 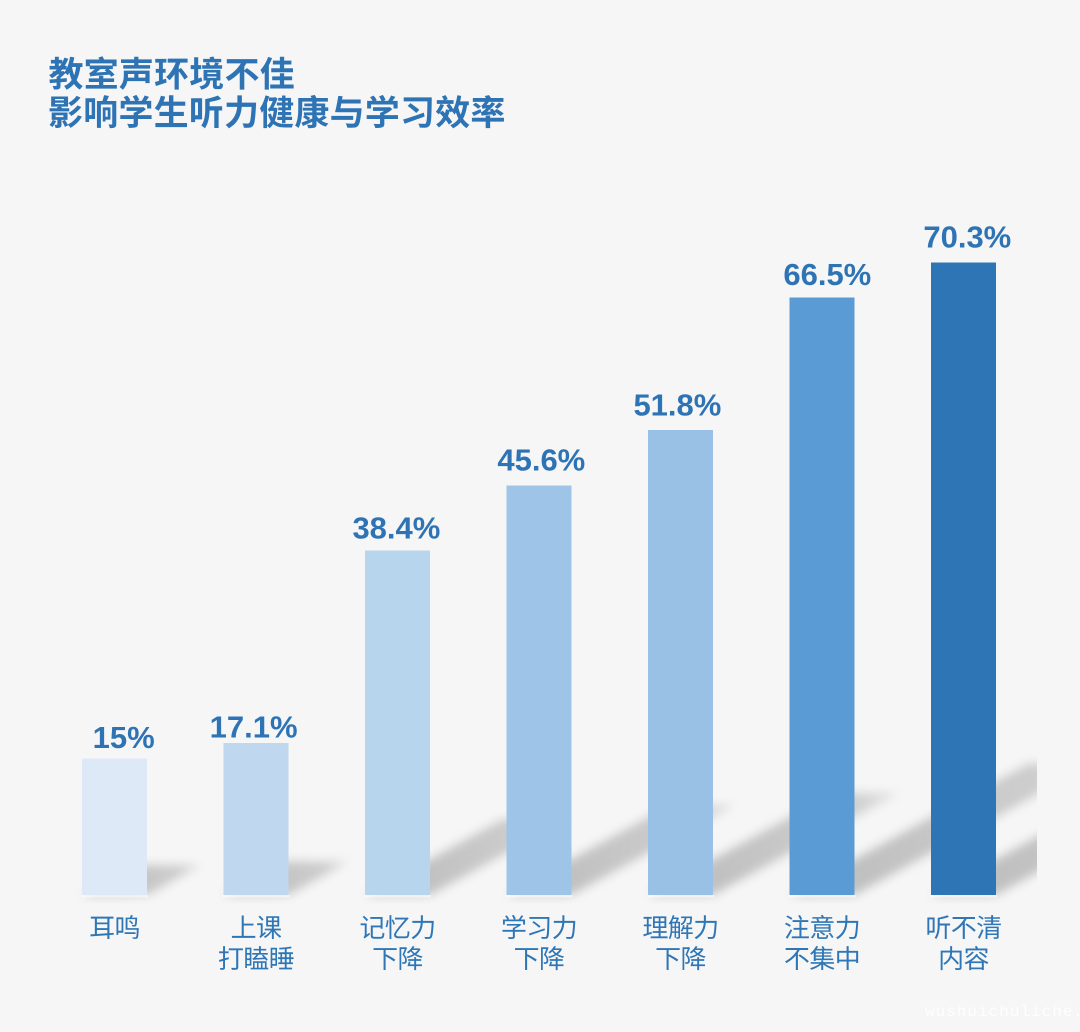 I want to click on svg-text: 66.5%, so click(x=827, y=274).